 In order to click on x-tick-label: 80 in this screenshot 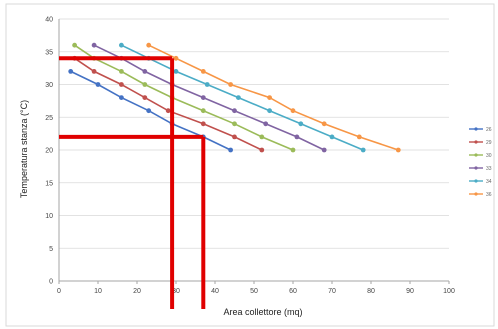, I will do `click(371, 291)`.